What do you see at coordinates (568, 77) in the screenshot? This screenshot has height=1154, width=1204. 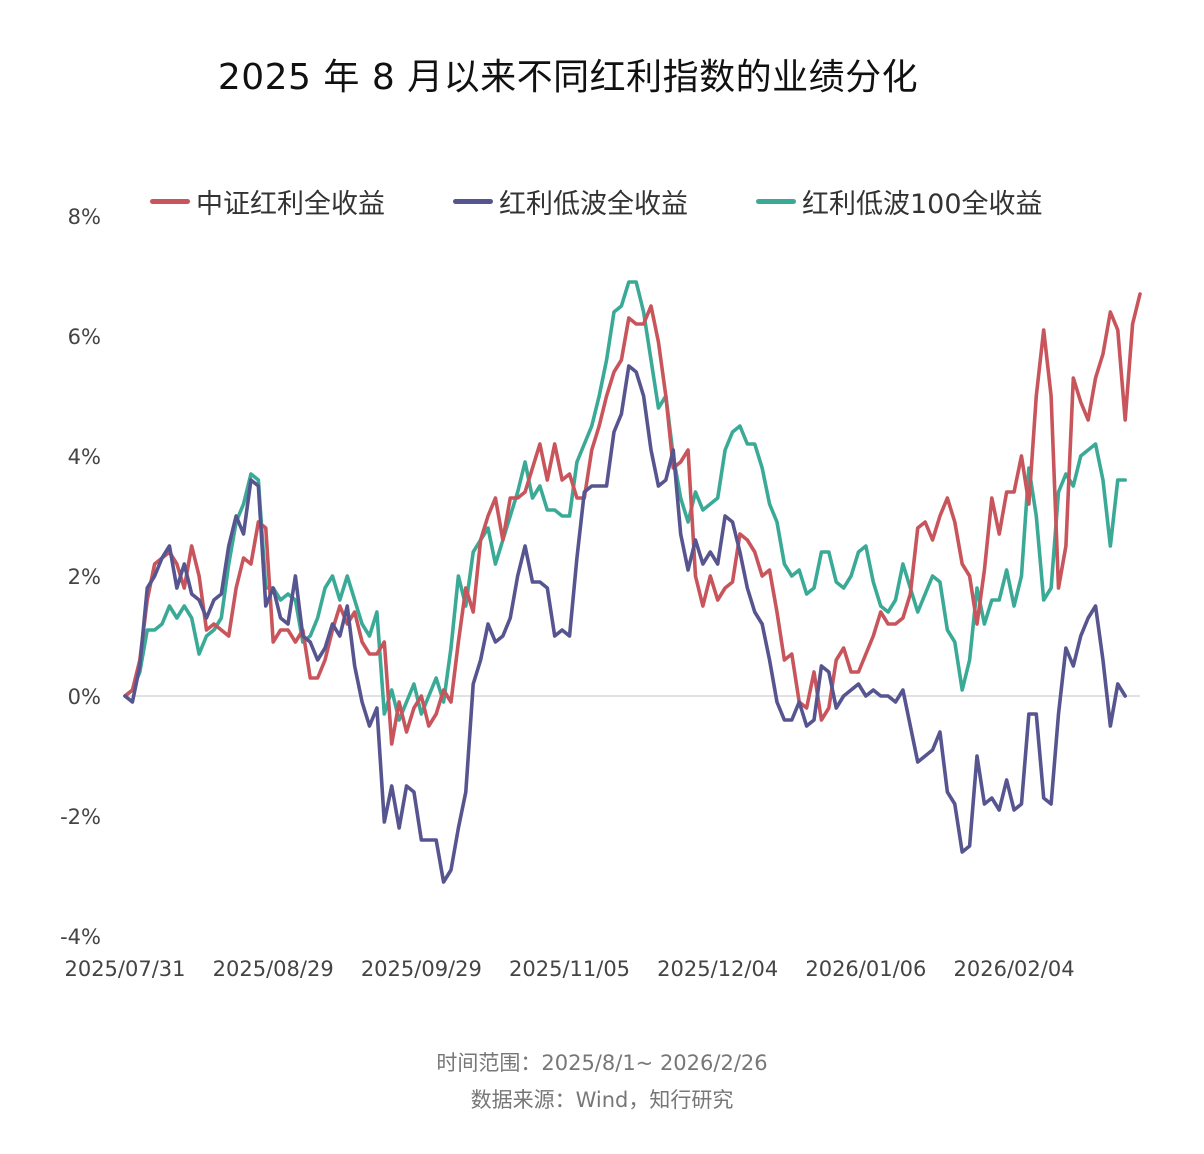 I see `chart-title: 2025 年 8 月以来不同红利指数的业绩分化` at bounding box center [568, 77].